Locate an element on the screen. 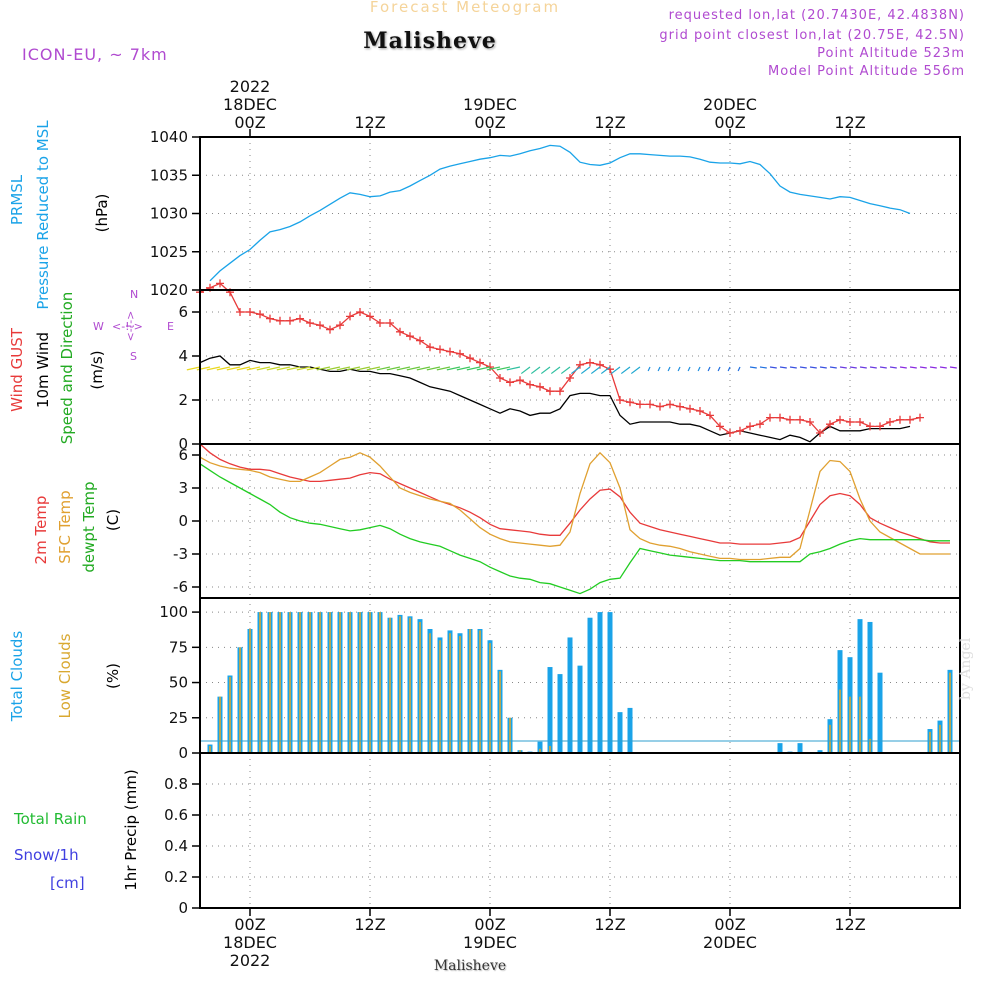  x-year-label-bottom: 2022 is located at coordinates (250, 960).